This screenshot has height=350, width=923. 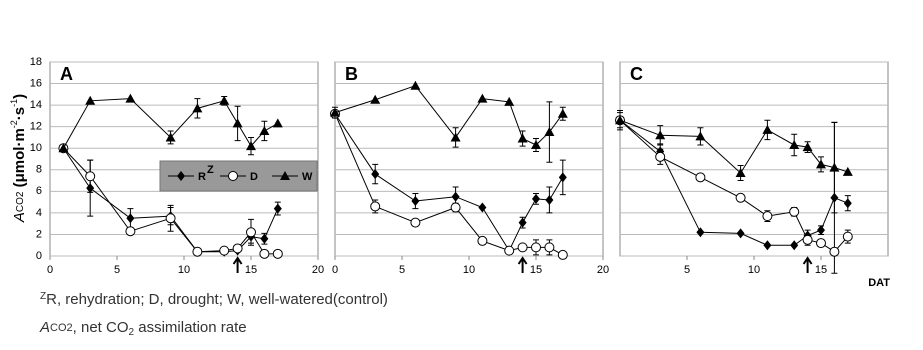 What do you see at coordinates (19, 96) in the screenshot?
I see `y-title-part: )` at bounding box center [19, 96].